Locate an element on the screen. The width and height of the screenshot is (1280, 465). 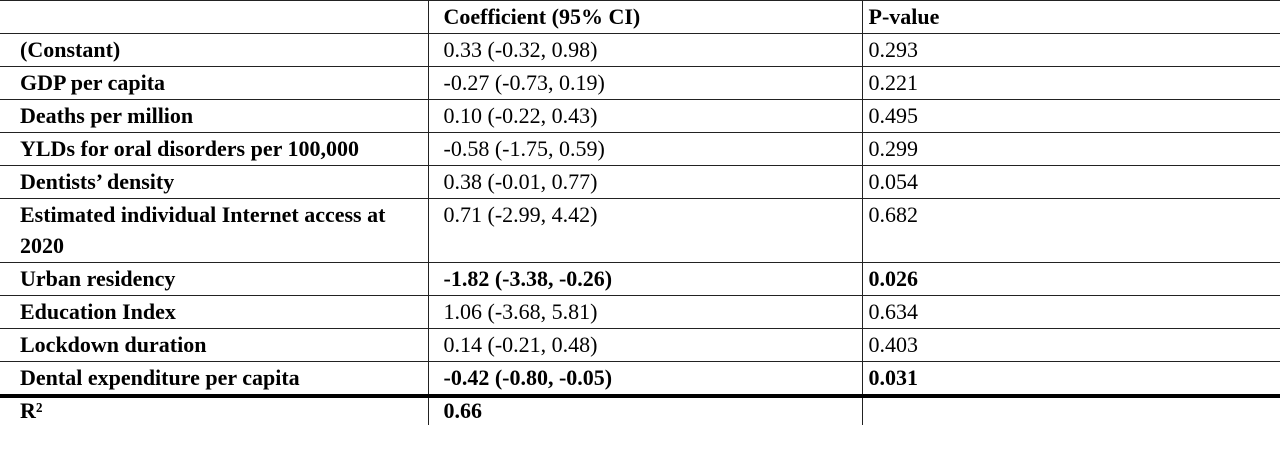
table-cell: 0.38 (-0.01, 0.77) is located at coordinates (644, 182).